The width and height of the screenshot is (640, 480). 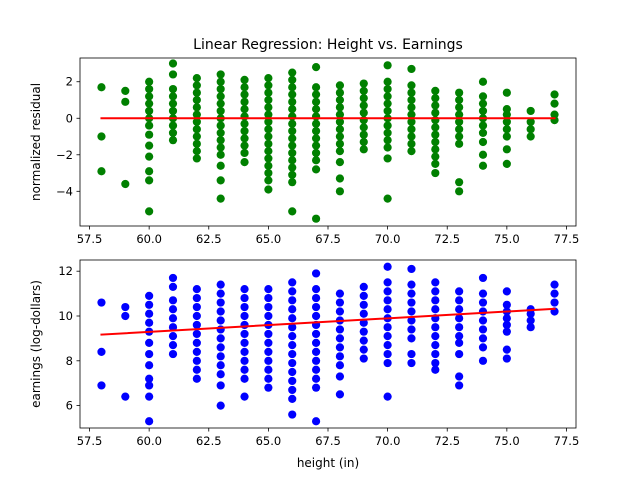 I want to click on earnings-y-tick-label: 6, so click(x=69, y=406).